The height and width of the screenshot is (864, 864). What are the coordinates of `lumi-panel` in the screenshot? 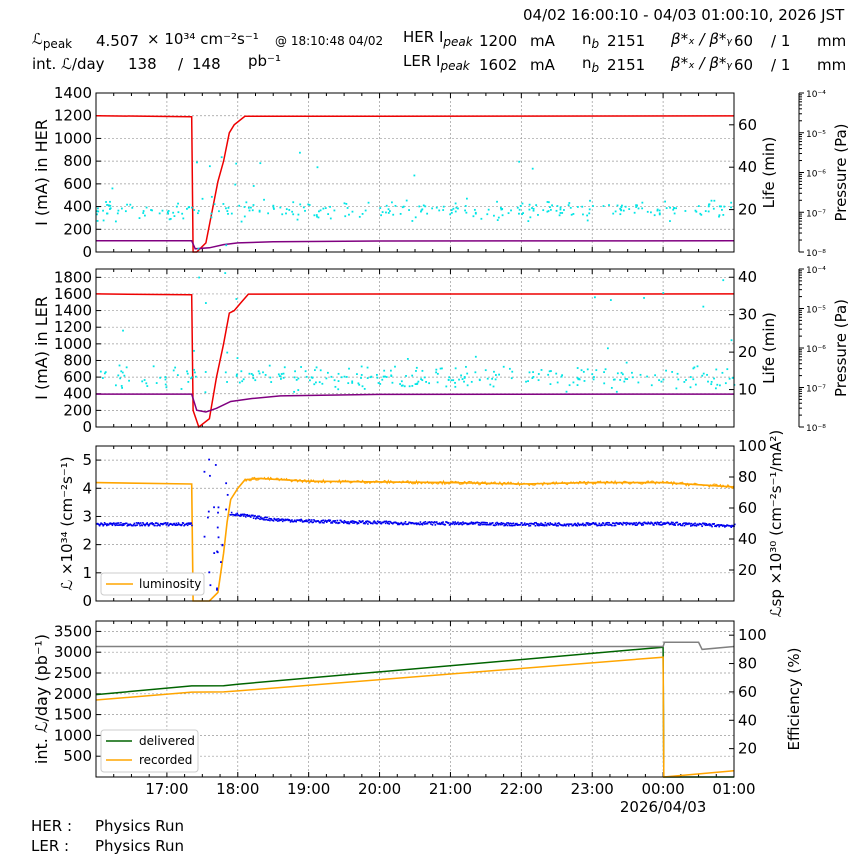 It's located at (415, 523).